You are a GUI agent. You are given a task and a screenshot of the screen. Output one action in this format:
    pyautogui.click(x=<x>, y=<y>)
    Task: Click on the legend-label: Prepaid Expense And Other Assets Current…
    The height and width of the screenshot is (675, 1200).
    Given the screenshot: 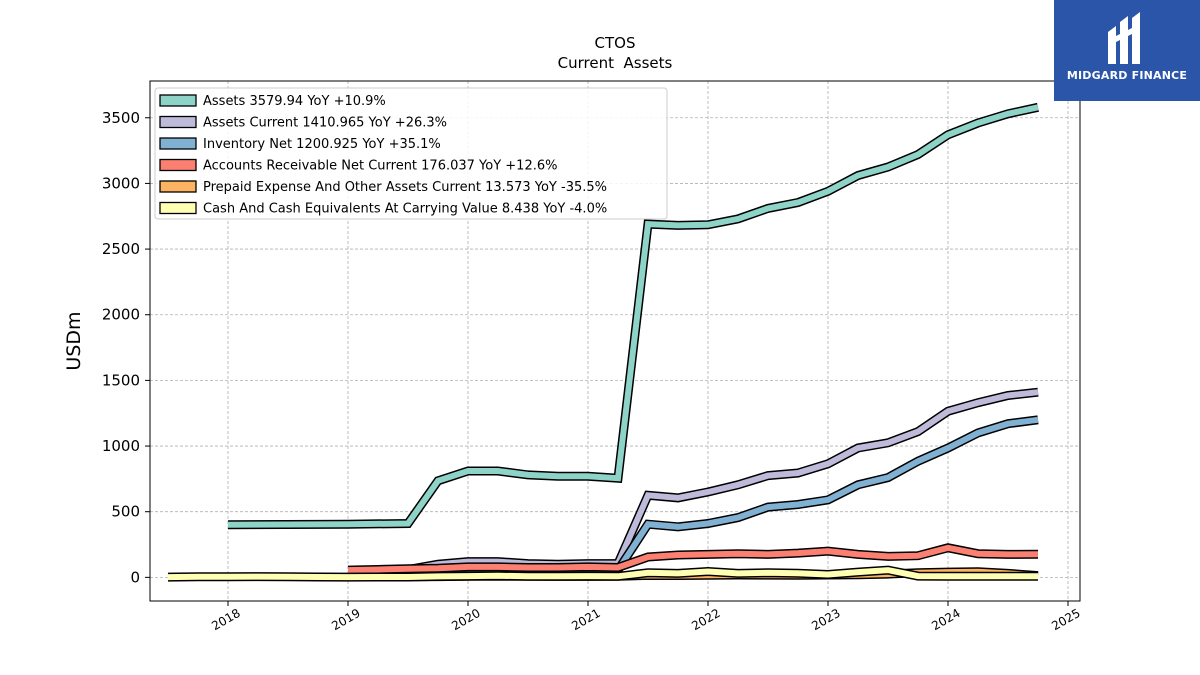 What is the action you would take?
    pyautogui.click(x=405, y=187)
    